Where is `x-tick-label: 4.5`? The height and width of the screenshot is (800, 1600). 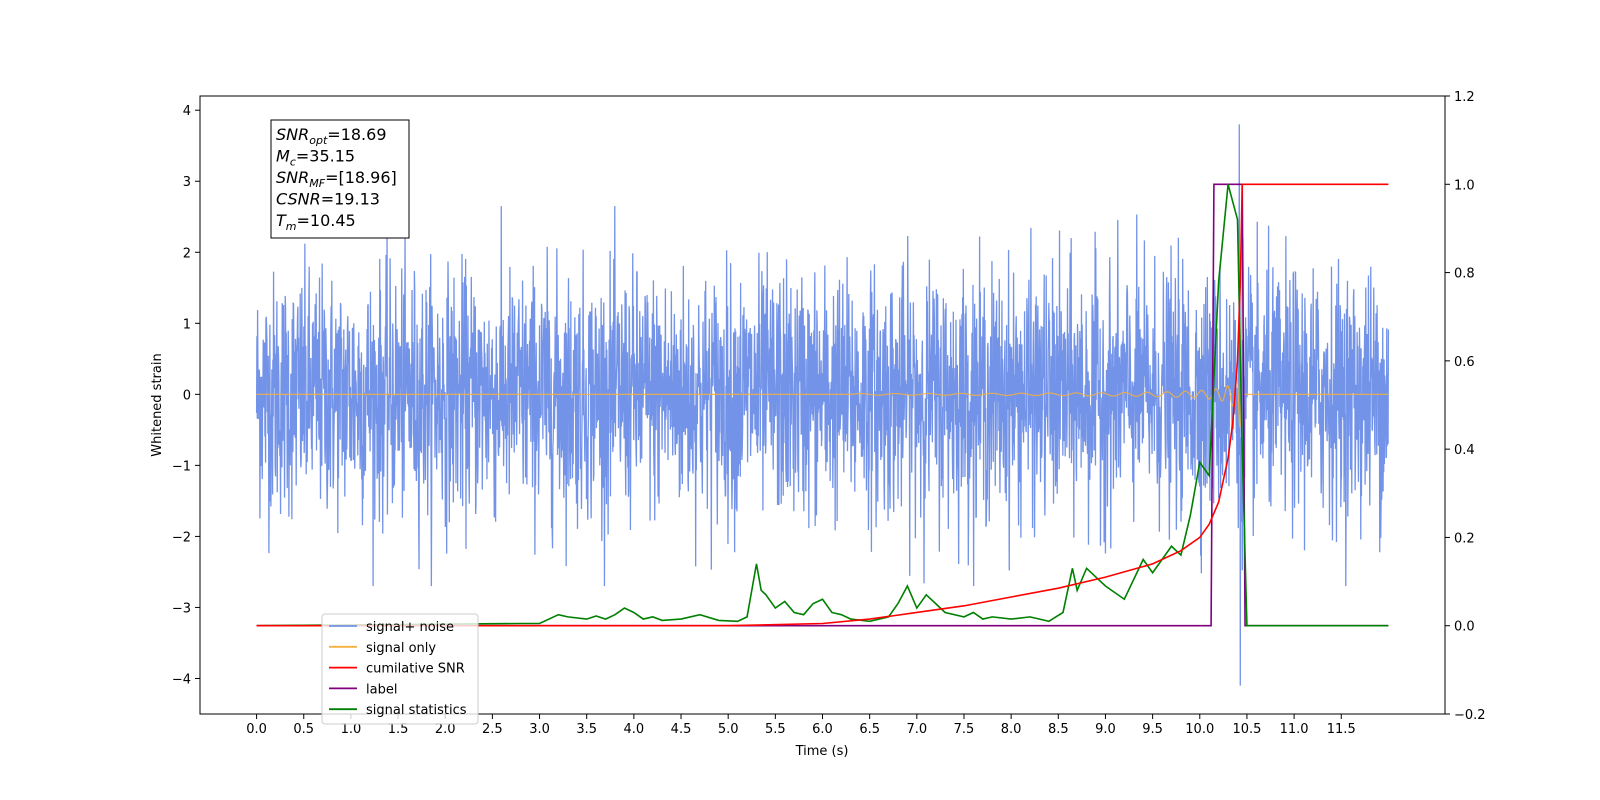 x-tick-label: 4.5 is located at coordinates (681, 729).